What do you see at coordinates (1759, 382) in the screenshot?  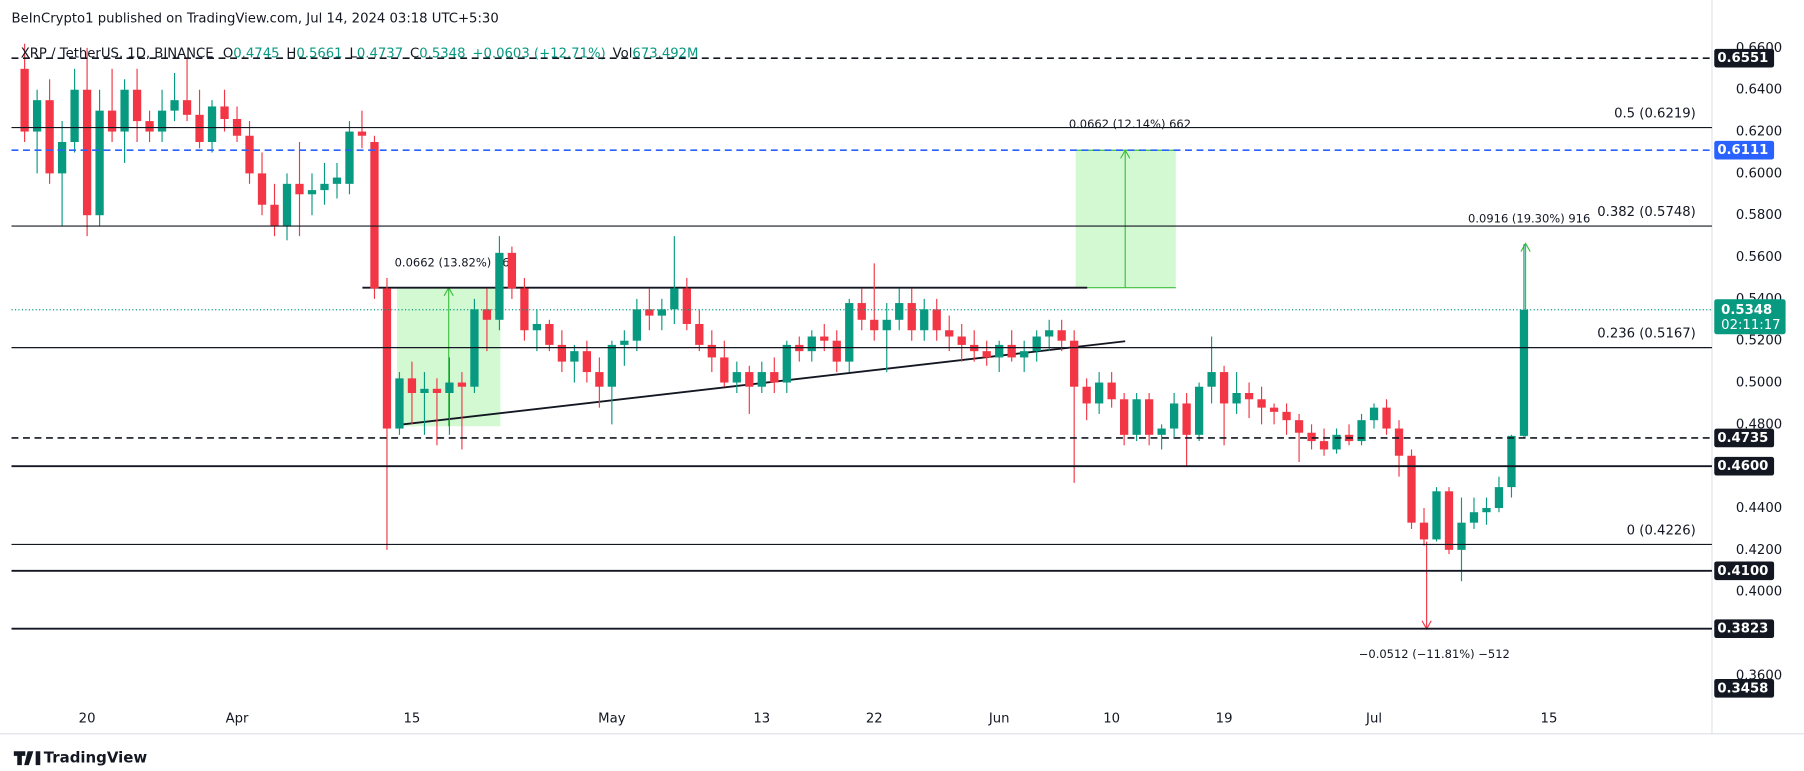 I see `y-tick-label: 0.5000` at bounding box center [1759, 382].